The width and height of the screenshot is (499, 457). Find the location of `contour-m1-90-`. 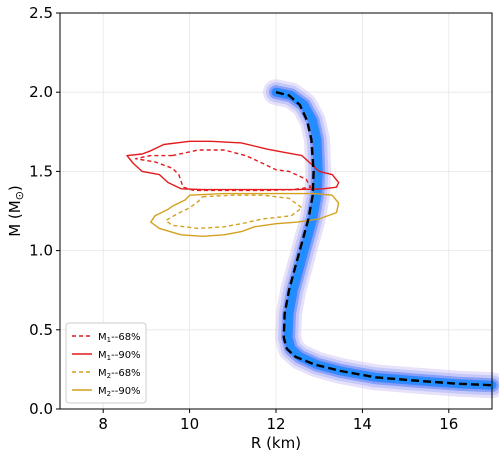

contour-m1-90- is located at coordinates (233, 165).